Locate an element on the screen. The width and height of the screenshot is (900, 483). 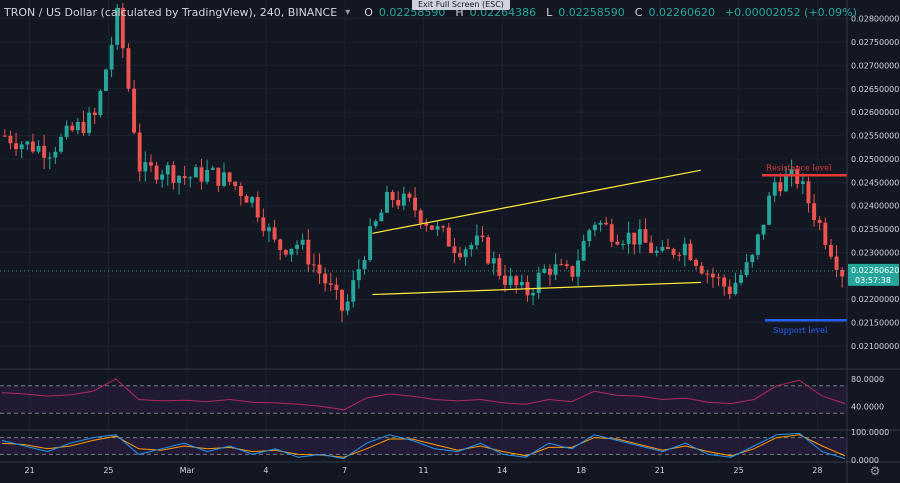
stoch-tick-label: 0.0000 is located at coordinates (865, 460).